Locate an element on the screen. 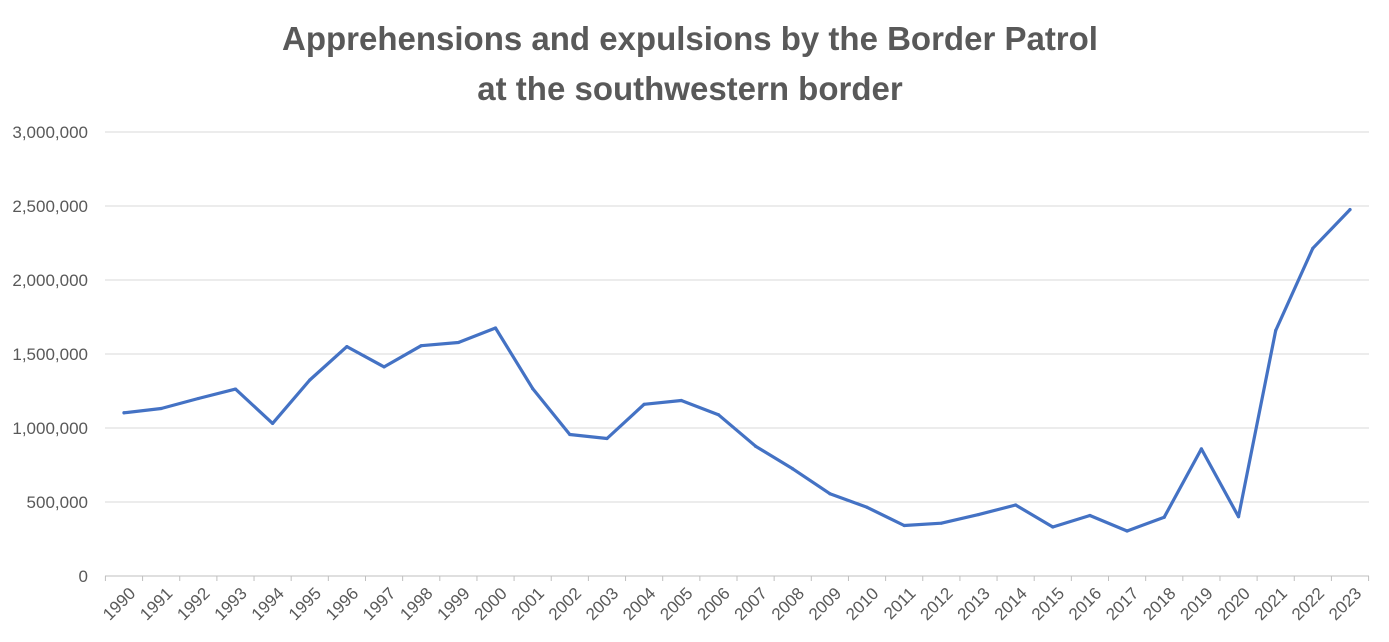 The image size is (1389, 642). x-tick-label: 2022 is located at coordinates (1308, 604).